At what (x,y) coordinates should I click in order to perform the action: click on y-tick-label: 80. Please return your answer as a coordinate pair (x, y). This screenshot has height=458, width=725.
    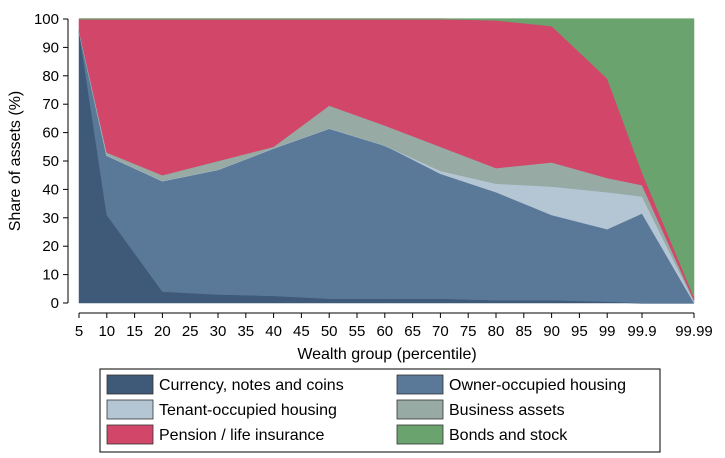
    Looking at the image, I should click on (50, 76).